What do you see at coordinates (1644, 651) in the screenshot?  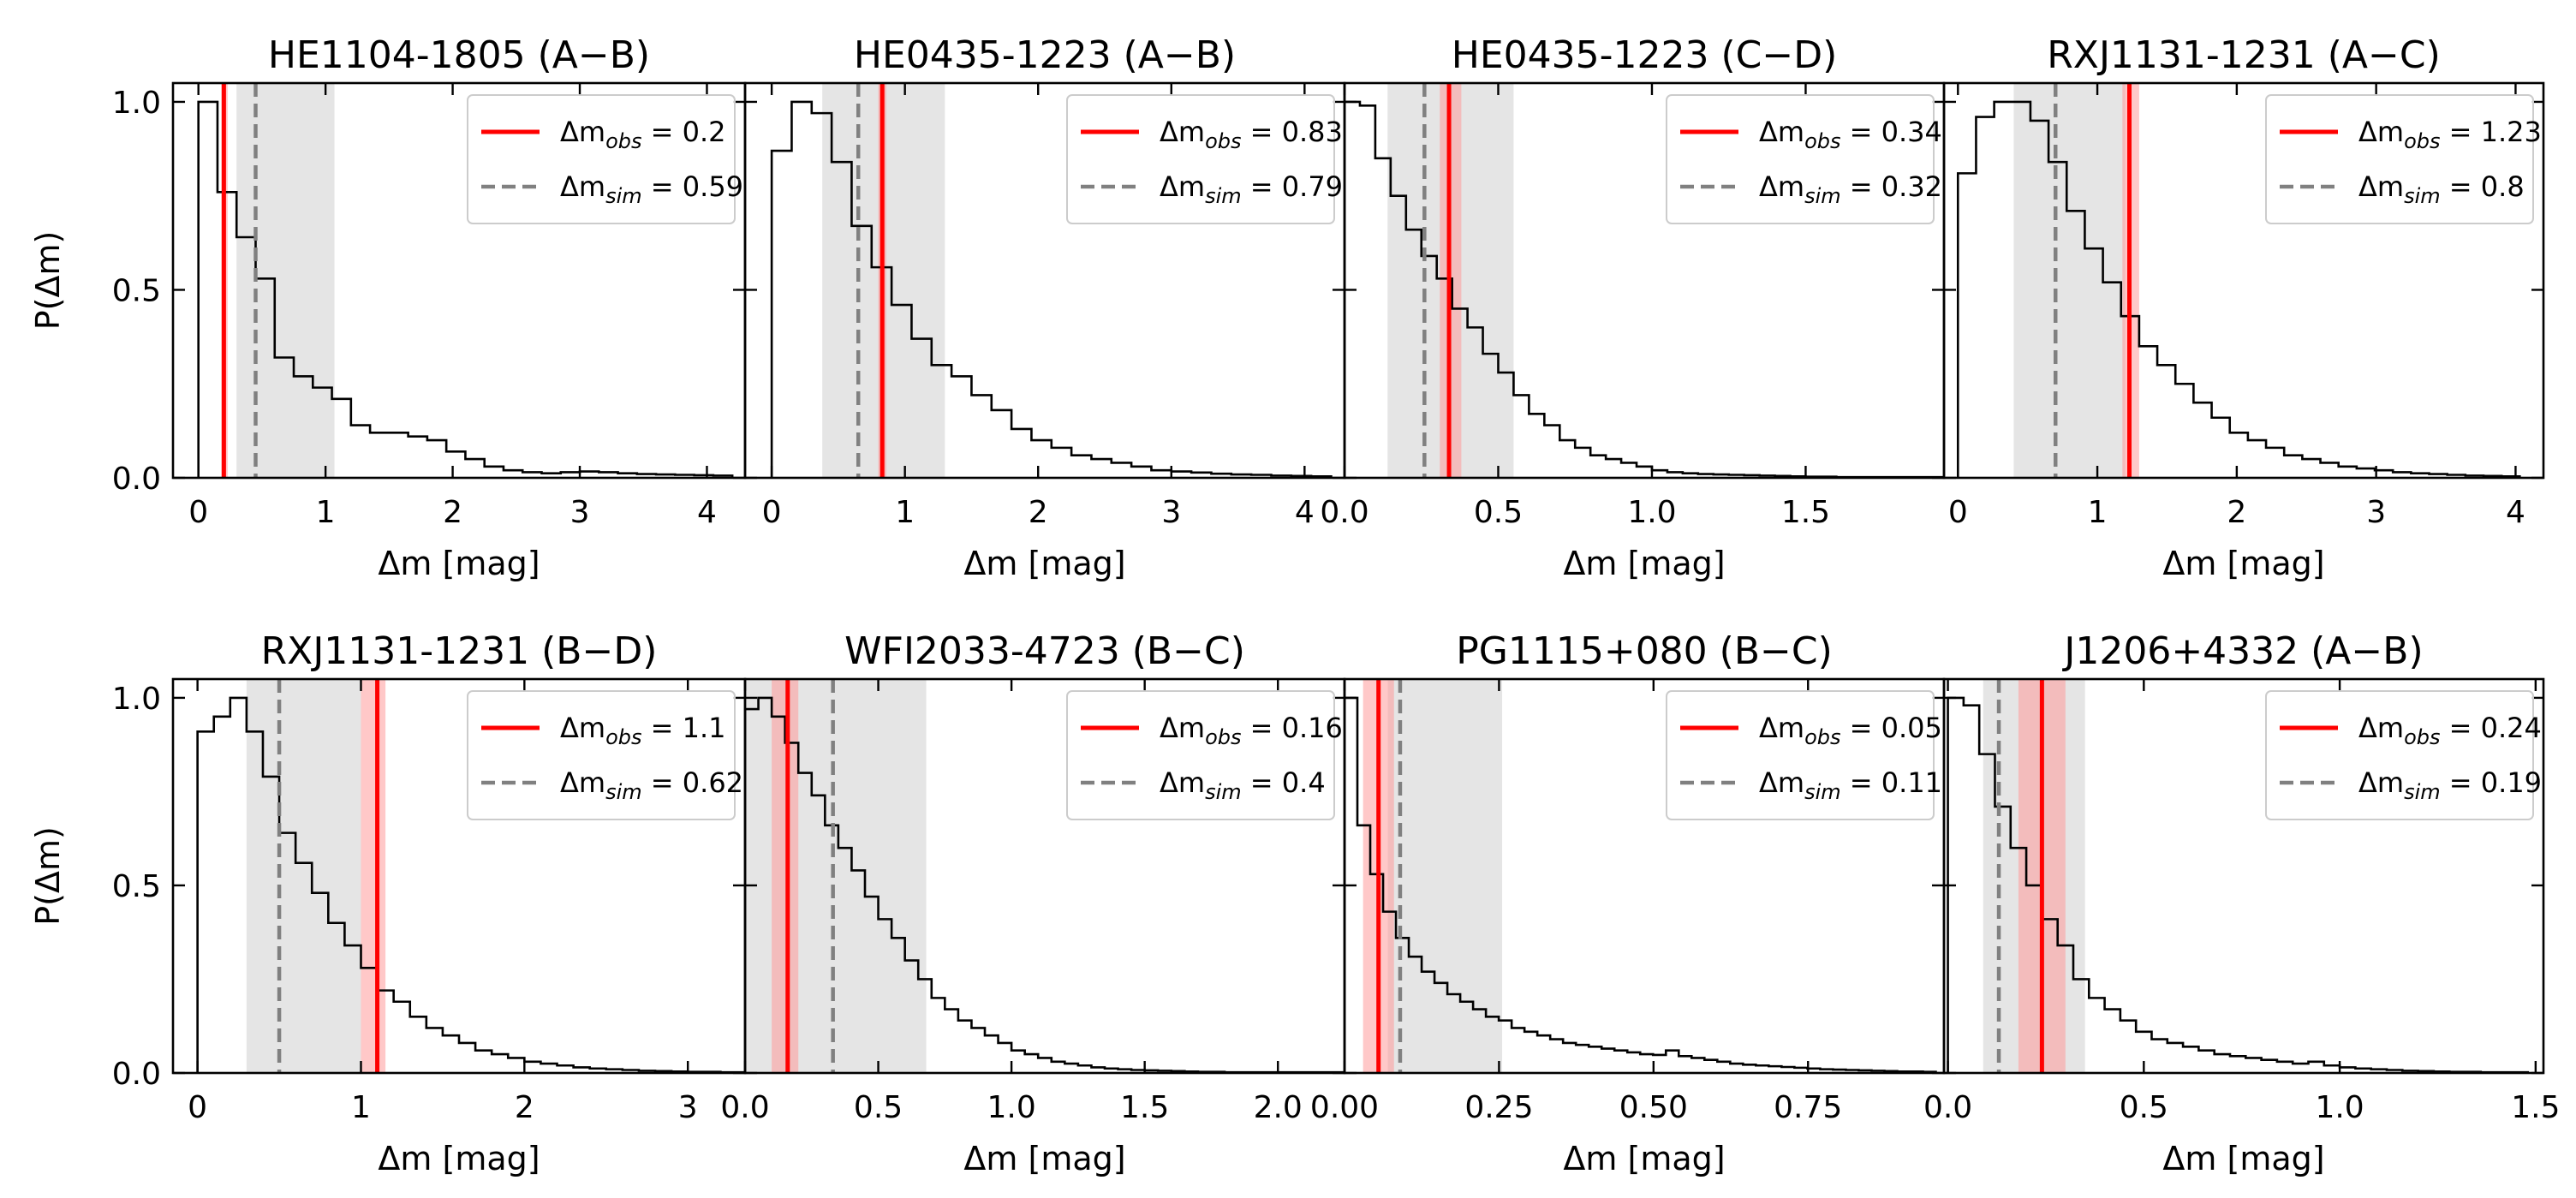 I see `panel-title: PG1115+080 (B−C)` at bounding box center [1644, 651].